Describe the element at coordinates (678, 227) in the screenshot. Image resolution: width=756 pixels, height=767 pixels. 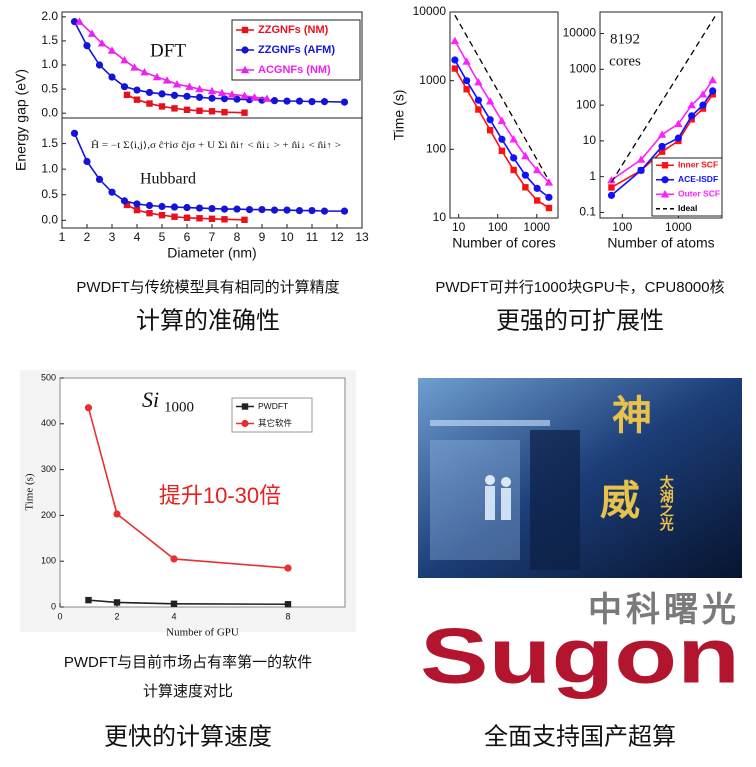
I see `x-tick-label: 1000` at that location.